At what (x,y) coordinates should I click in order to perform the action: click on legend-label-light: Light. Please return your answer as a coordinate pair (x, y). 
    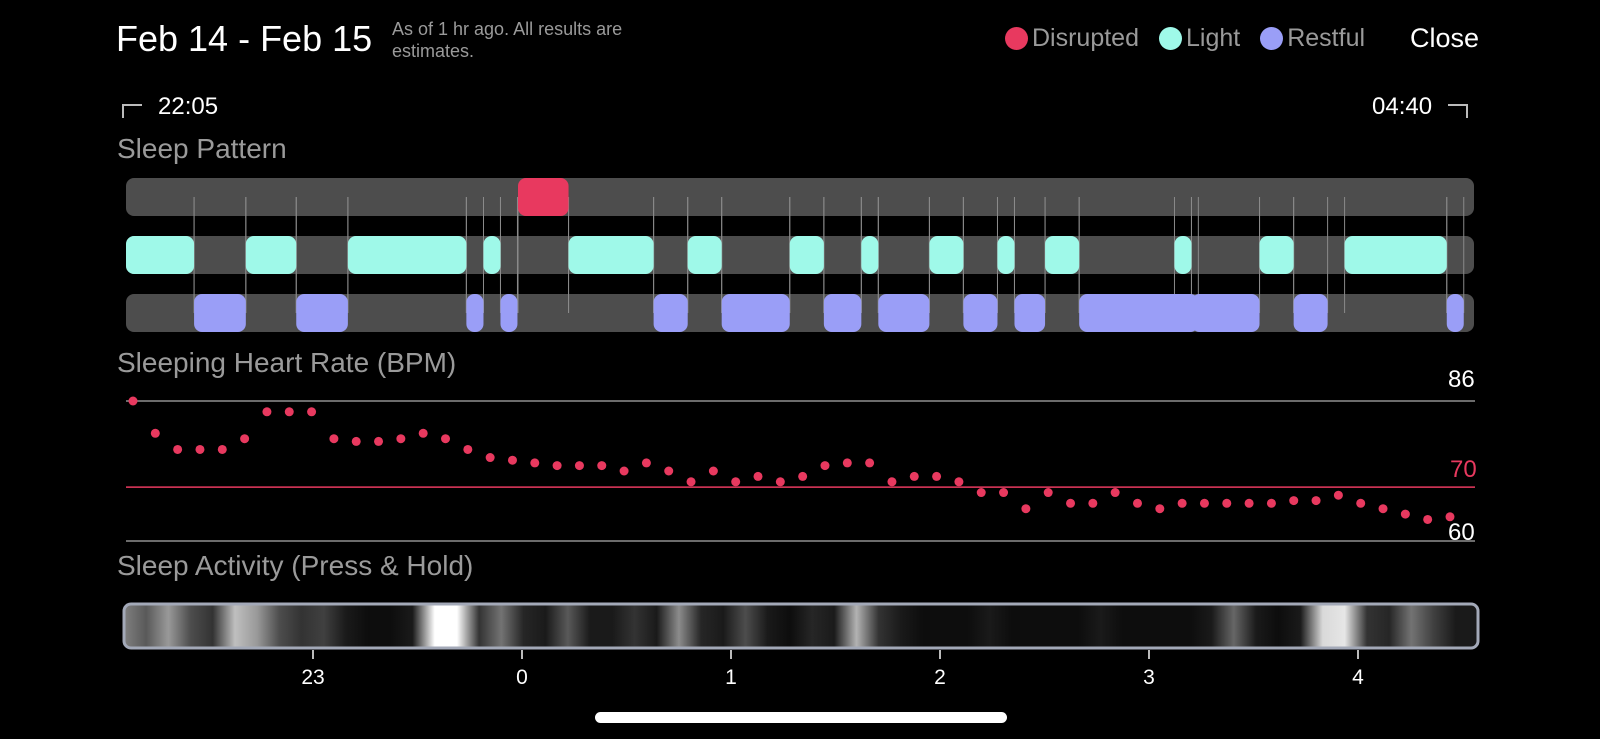
    Looking at the image, I should click on (1213, 38).